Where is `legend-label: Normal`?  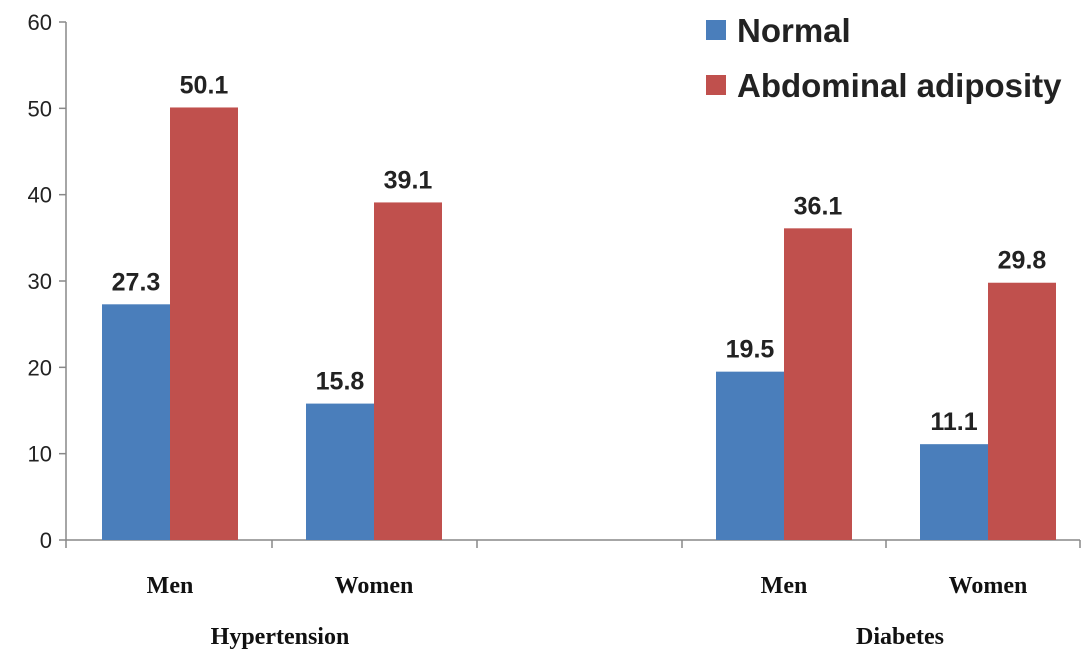
legend-label: Normal is located at coordinates (794, 30).